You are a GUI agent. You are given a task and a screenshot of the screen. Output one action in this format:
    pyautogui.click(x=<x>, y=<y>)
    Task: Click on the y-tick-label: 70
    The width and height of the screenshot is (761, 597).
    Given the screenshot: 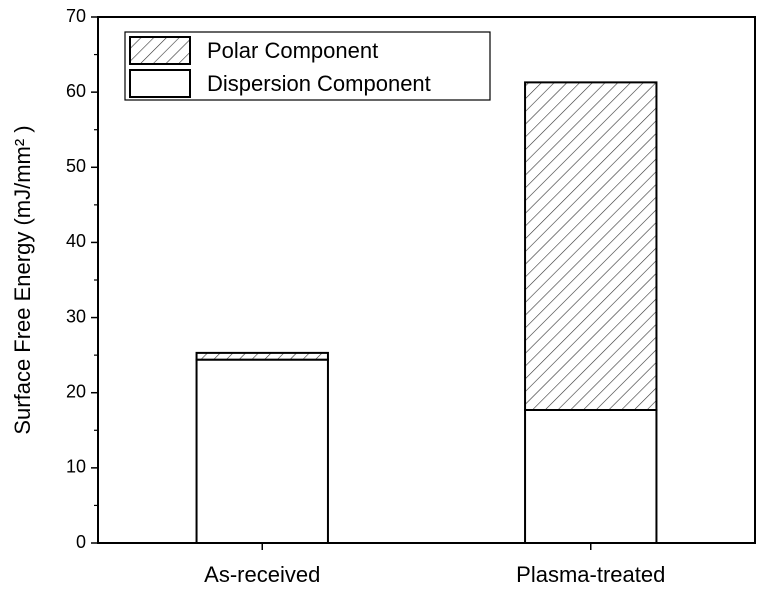 What is the action you would take?
    pyautogui.click(x=76, y=16)
    